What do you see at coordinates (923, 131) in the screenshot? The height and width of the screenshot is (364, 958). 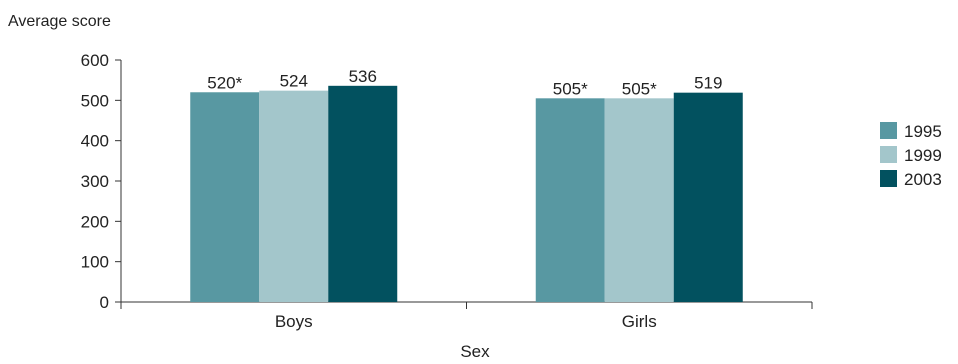 I see `legend-label: 1995` at bounding box center [923, 131].